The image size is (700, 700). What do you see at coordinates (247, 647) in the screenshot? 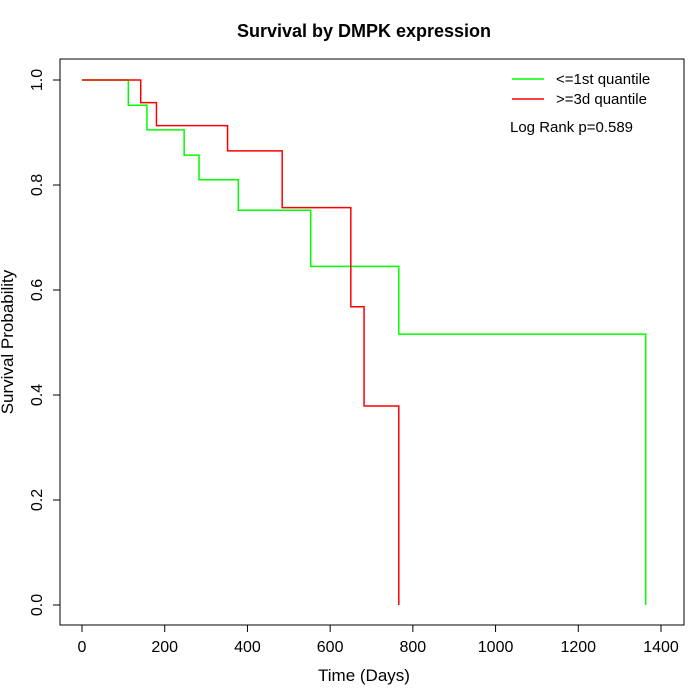
I see `x-tick-label: 400` at bounding box center [247, 647].